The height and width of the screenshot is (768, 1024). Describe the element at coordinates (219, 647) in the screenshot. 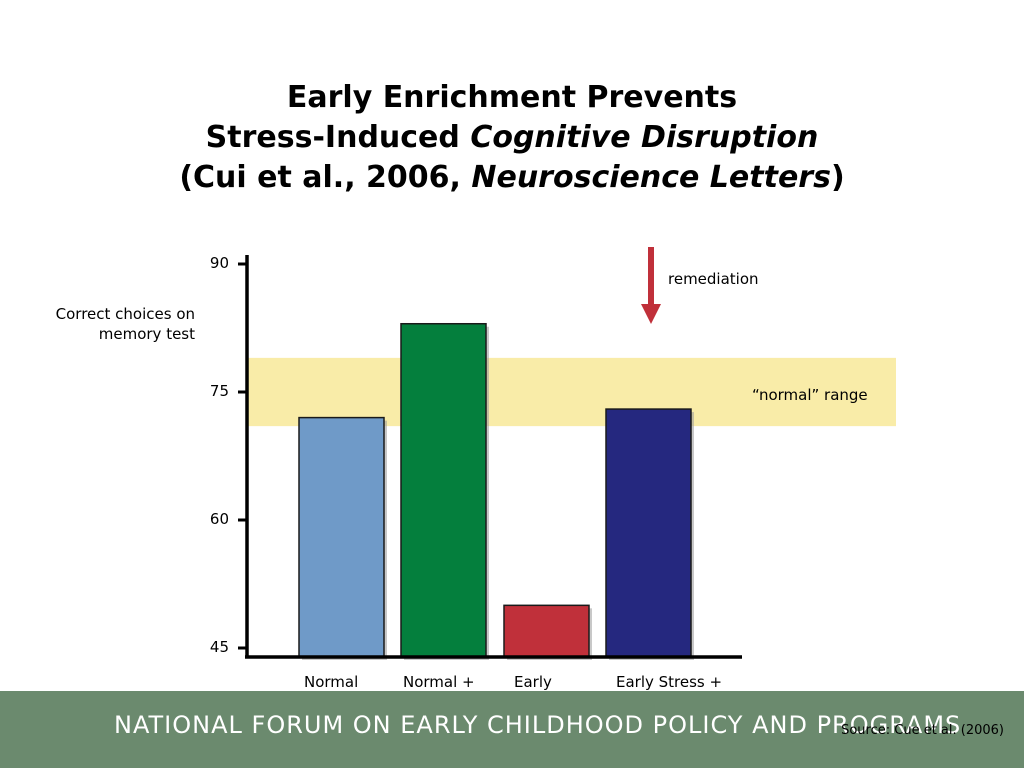

I see `y-tick-label: 45` at that location.